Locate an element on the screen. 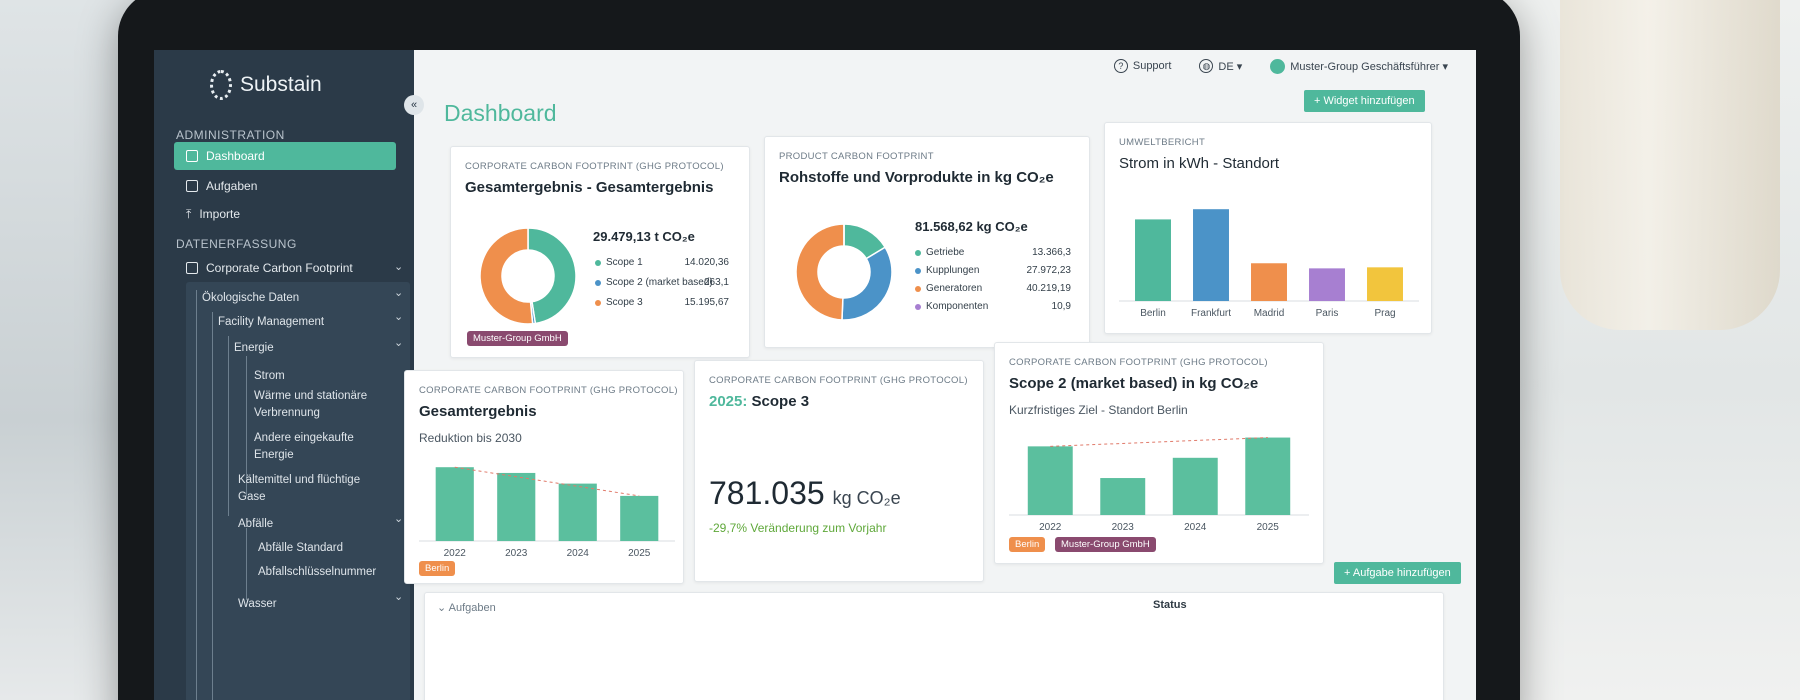 The height and width of the screenshot is (700, 1800). tree-item-oekologische-daten: Ökologische Daten is located at coordinates (251, 298).